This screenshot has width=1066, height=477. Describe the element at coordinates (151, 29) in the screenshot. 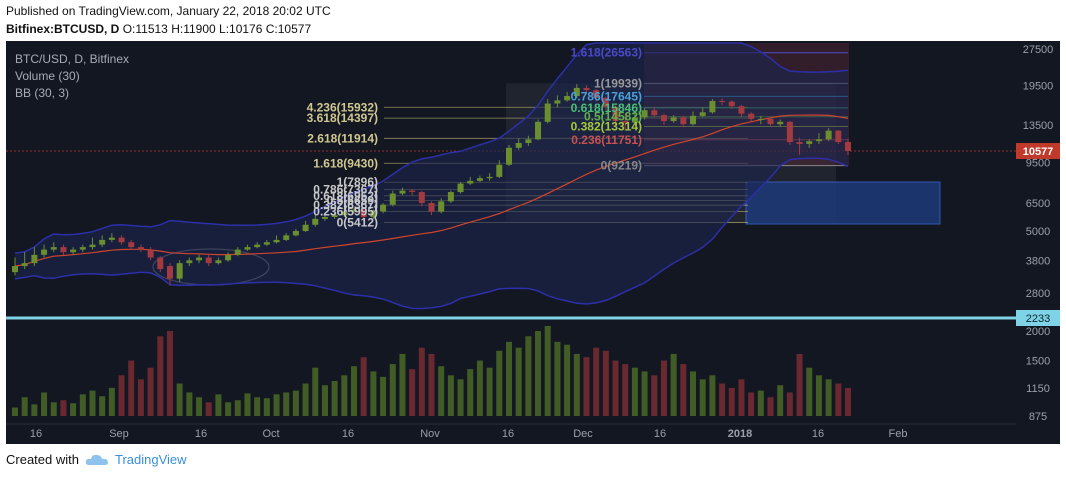

I see `ohlc-open: 11513` at that location.